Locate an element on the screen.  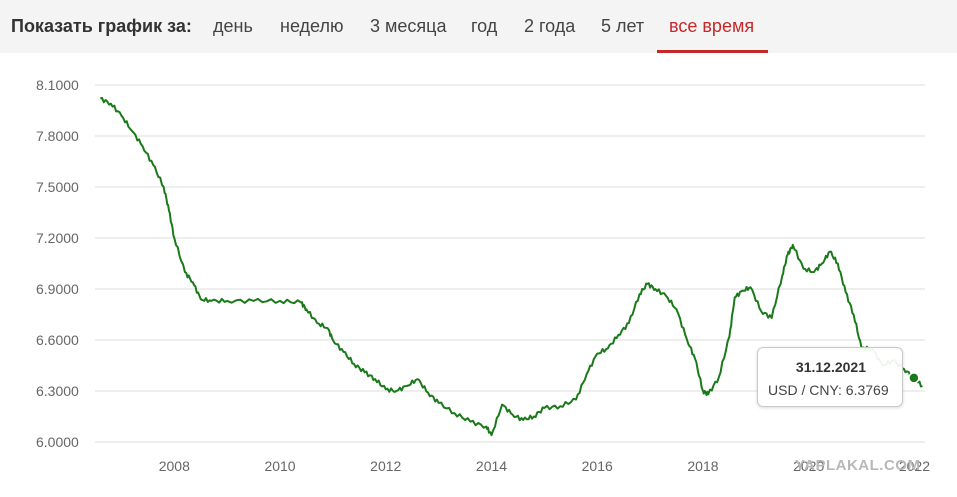
tab-day: день is located at coordinates (233, 26).